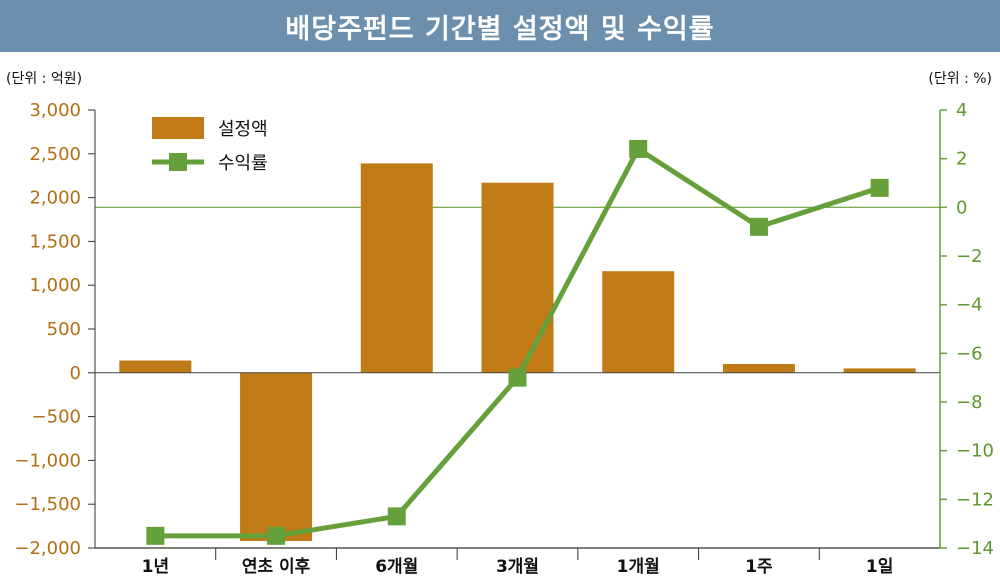 The image size is (1000, 577). I want to click on left-tick-label: 1,500, so click(55, 241).